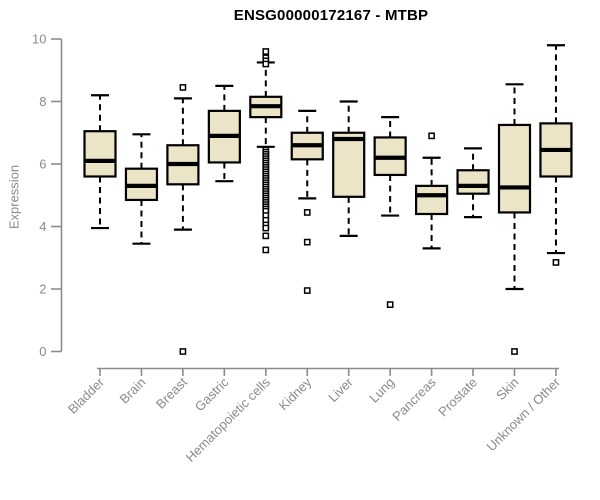 The image size is (600, 500). I want to click on x-category-label: Pancreas, so click(414, 399).